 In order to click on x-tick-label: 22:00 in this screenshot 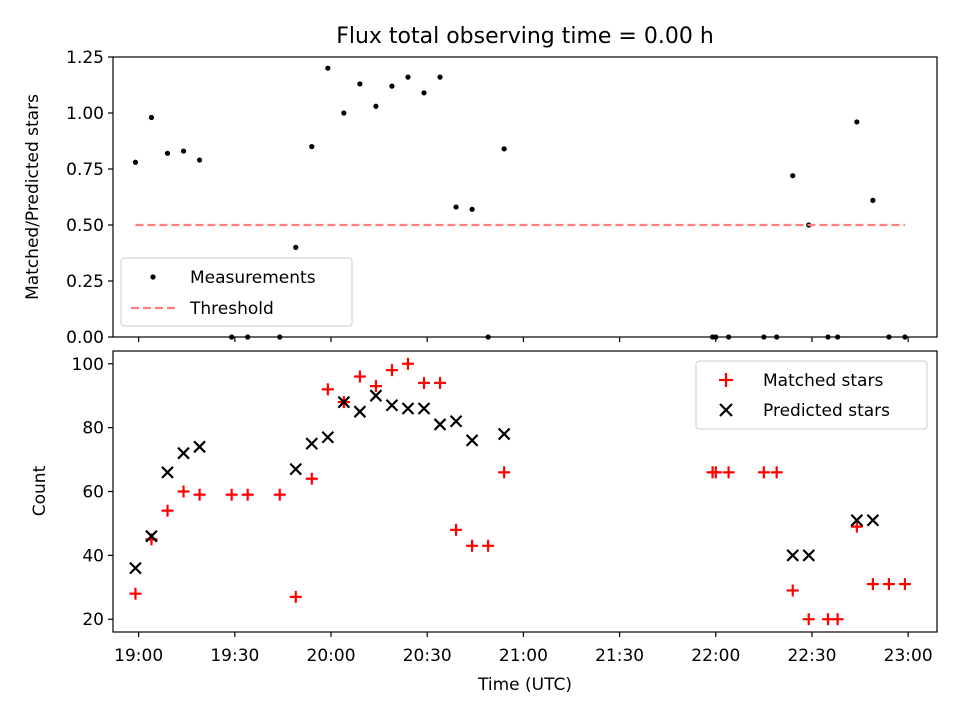, I will do `click(715, 656)`.